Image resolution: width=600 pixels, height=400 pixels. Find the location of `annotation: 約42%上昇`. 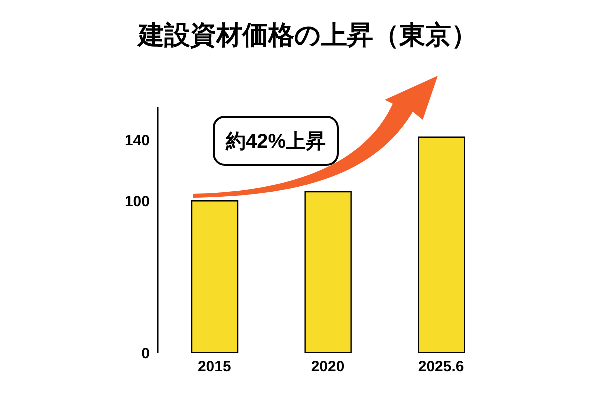

annotation: 約42%上昇 is located at coordinates (276, 141).